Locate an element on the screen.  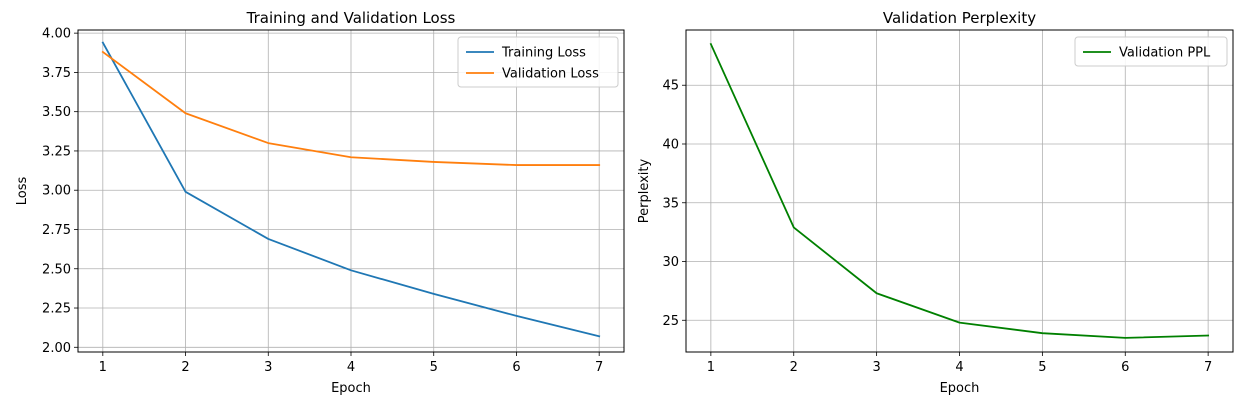
legend-label-1: Training Loss is located at coordinates (543, 53).